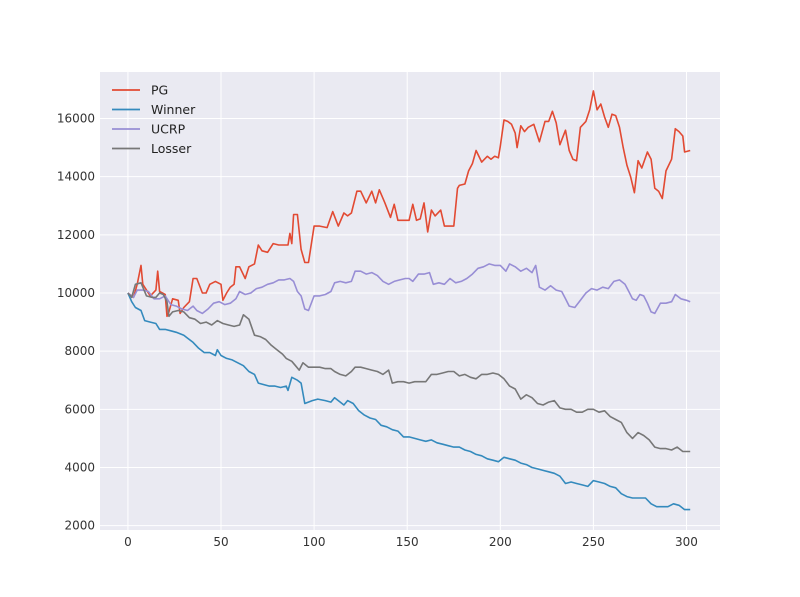 The width and height of the screenshot is (800, 597). What do you see at coordinates (79, 351) in the screenshot?
I see `y-tick-label: 8000` at bounding box center [79, 351].